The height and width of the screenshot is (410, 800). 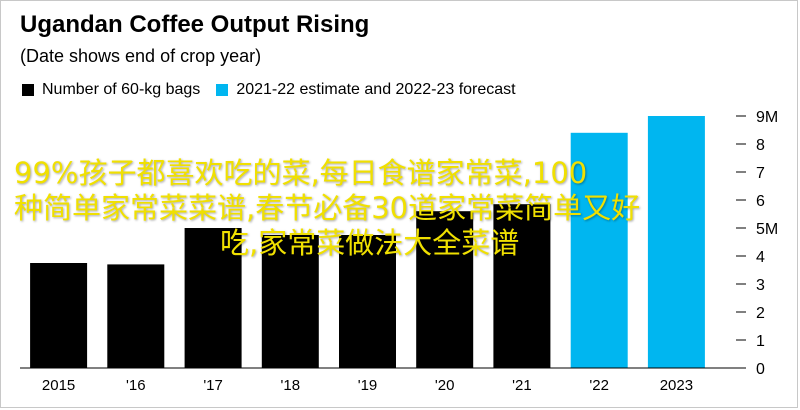 What do you see at coordinates (599, 385) in the screenshot?
I see `x-tick-label-7: '22` at bounding box center [599, 385].